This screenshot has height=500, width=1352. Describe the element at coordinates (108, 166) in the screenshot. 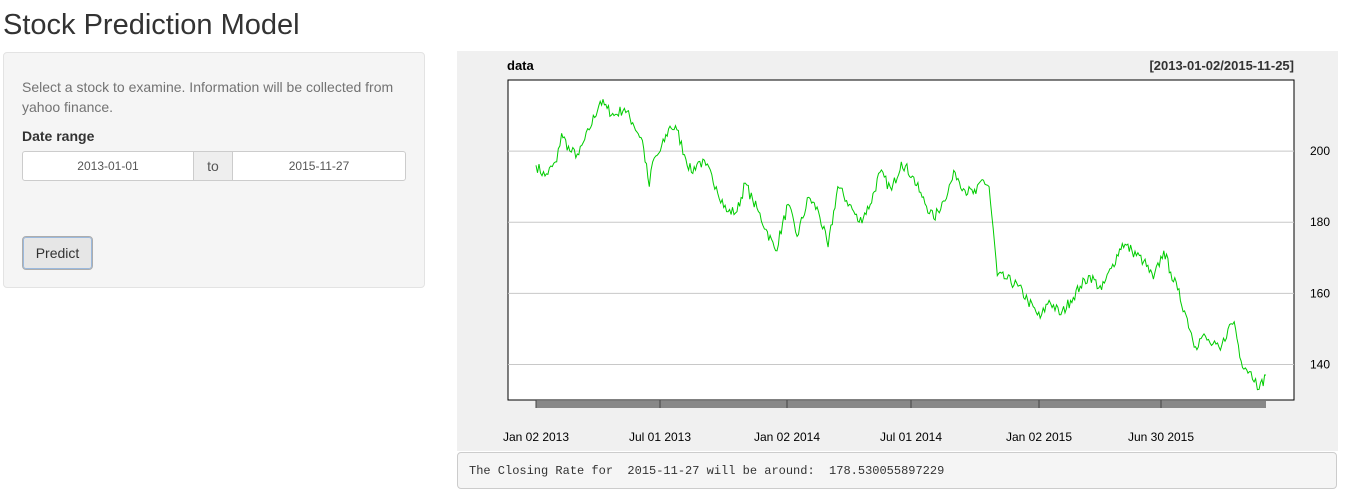

I see `start-date-input` at that location.